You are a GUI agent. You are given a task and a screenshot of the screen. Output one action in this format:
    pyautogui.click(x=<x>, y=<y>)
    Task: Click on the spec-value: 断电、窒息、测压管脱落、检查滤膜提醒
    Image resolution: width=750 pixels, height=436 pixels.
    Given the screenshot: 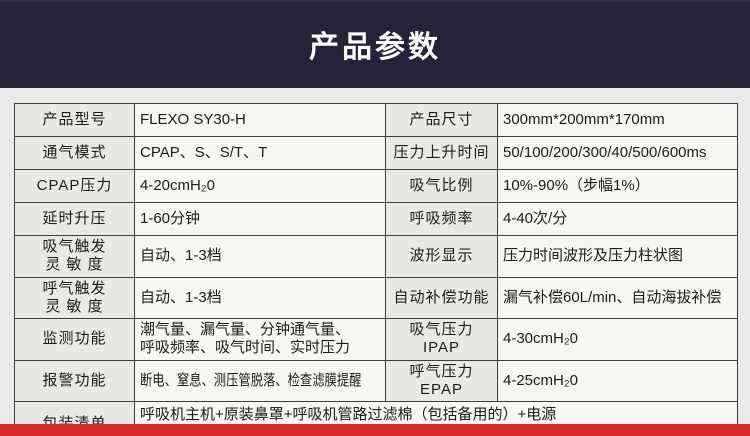 What is the action you would take?
    pyautogui.click(x=260, y=381)
    